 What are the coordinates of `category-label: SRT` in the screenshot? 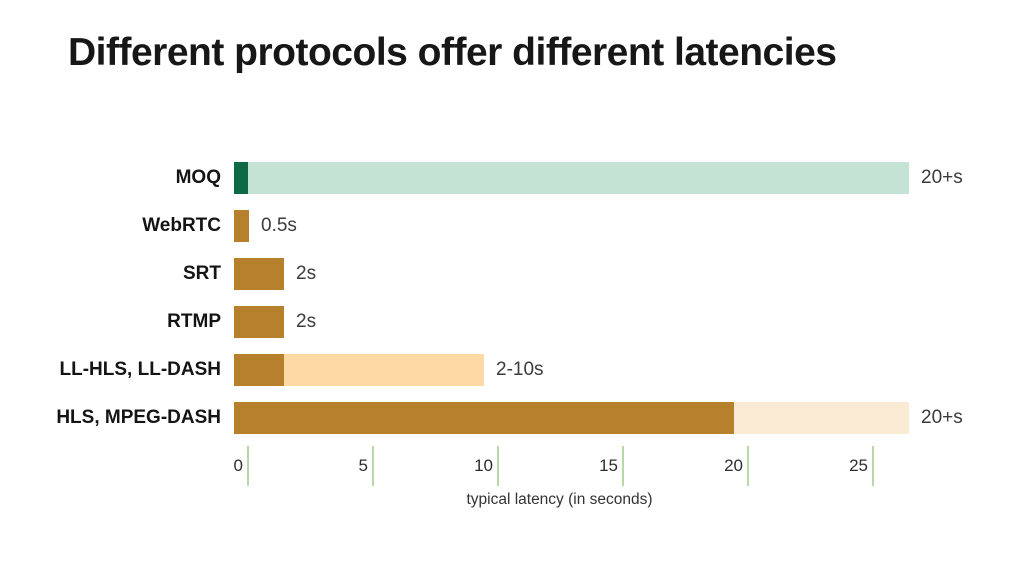 It's located at (202, 273).